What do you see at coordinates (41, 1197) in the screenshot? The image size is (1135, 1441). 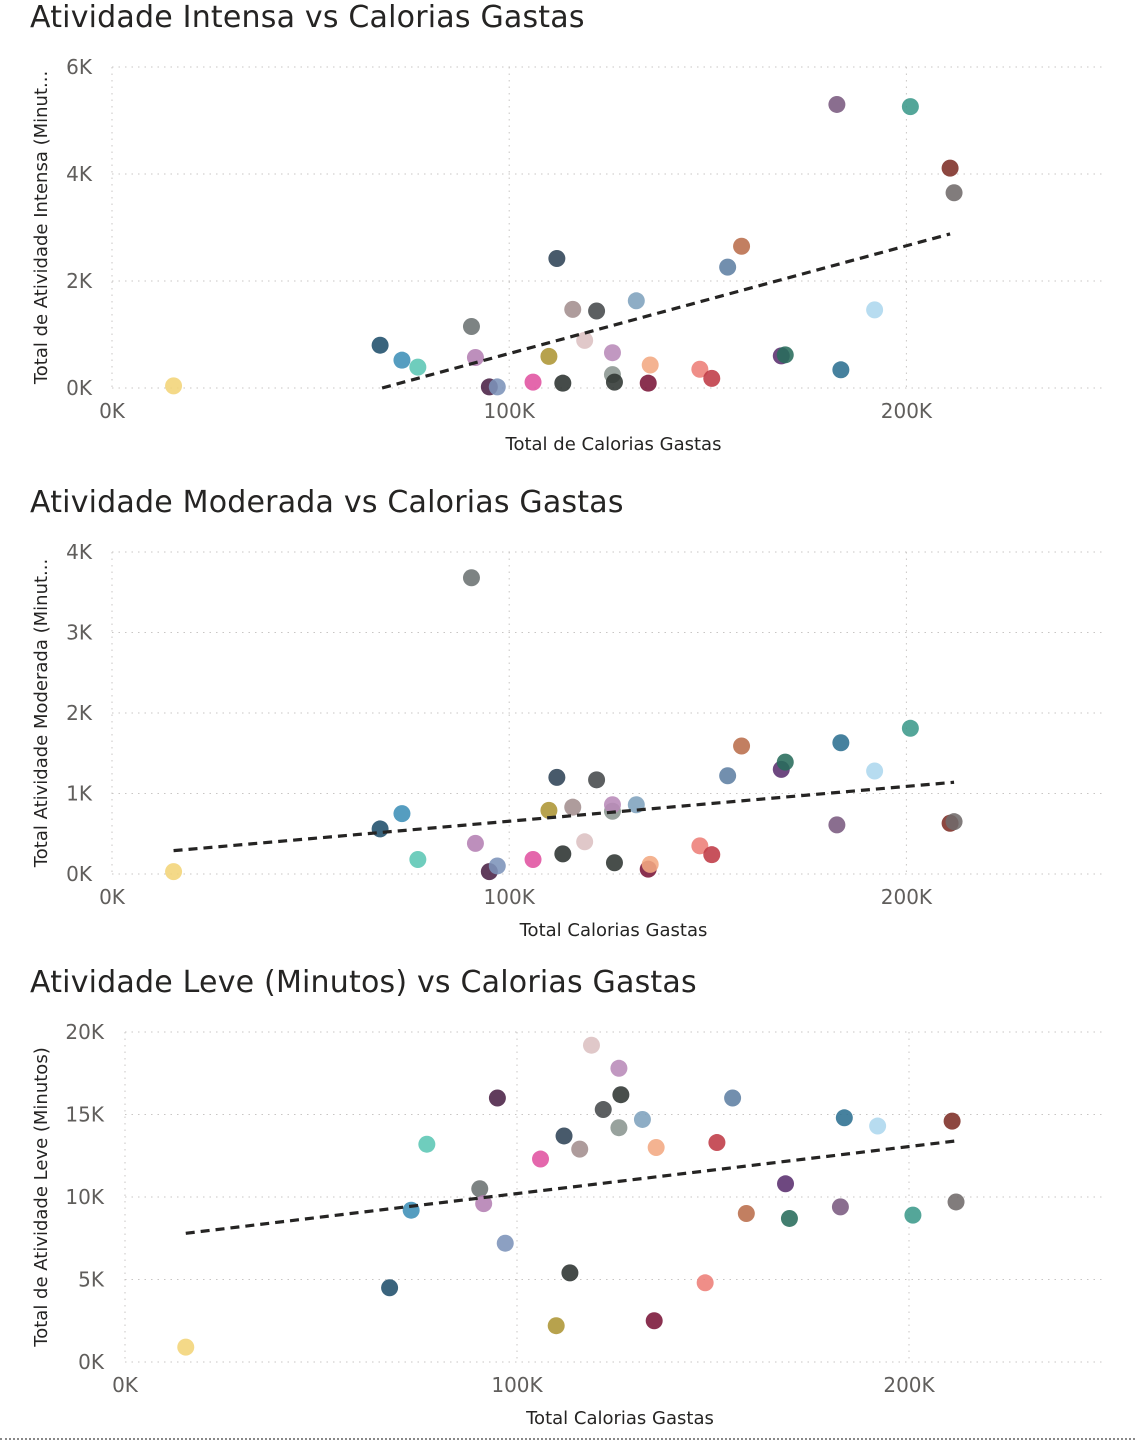 I see `y-axis-title: Total de Atividade Leve (Minutos)` at bounding box center [41, 1197].